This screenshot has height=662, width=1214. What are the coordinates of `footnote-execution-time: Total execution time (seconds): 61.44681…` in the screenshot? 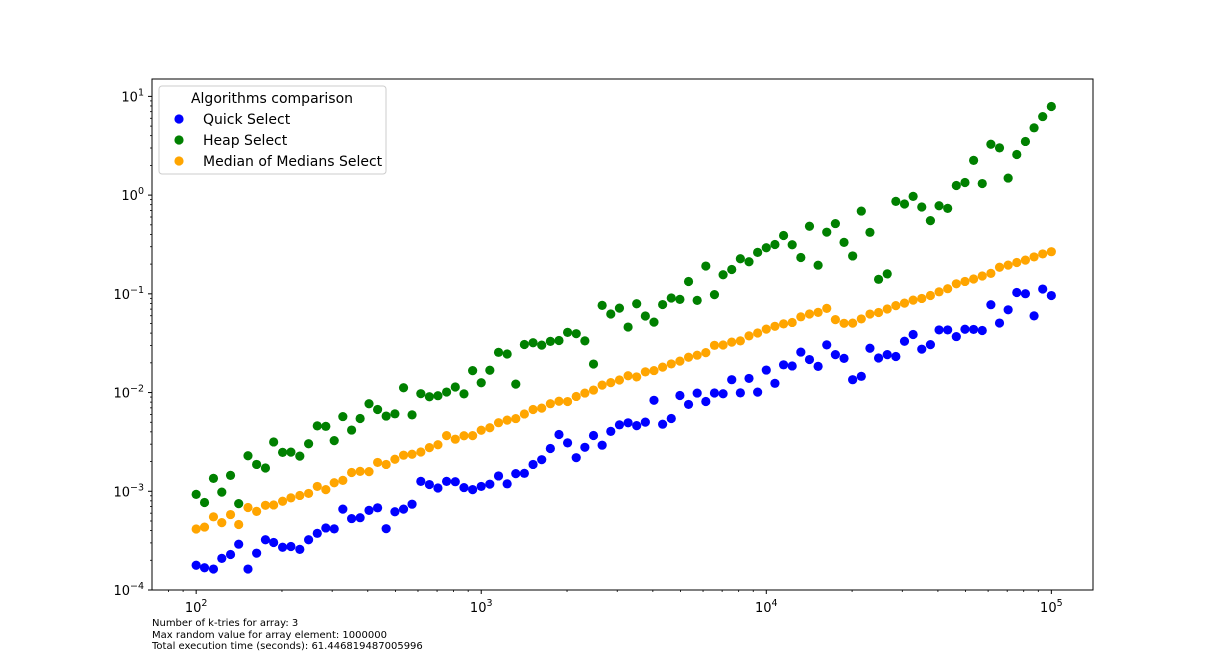 It's located at (287, 646).